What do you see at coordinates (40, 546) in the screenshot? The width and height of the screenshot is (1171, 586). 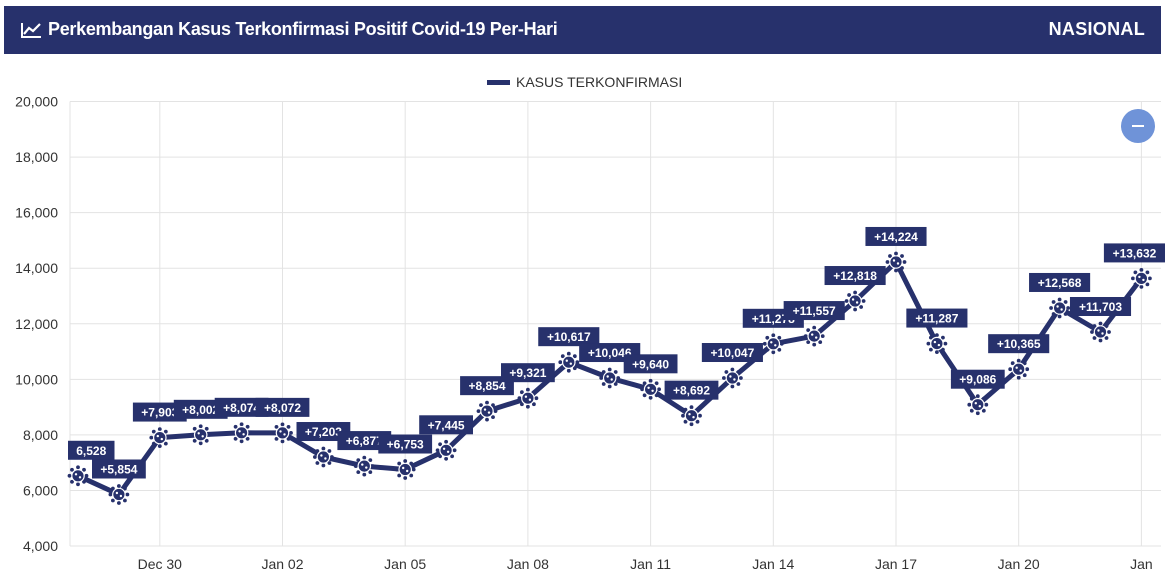 I see `y-tick-label: 4,000` at bounding box center [40, 546].